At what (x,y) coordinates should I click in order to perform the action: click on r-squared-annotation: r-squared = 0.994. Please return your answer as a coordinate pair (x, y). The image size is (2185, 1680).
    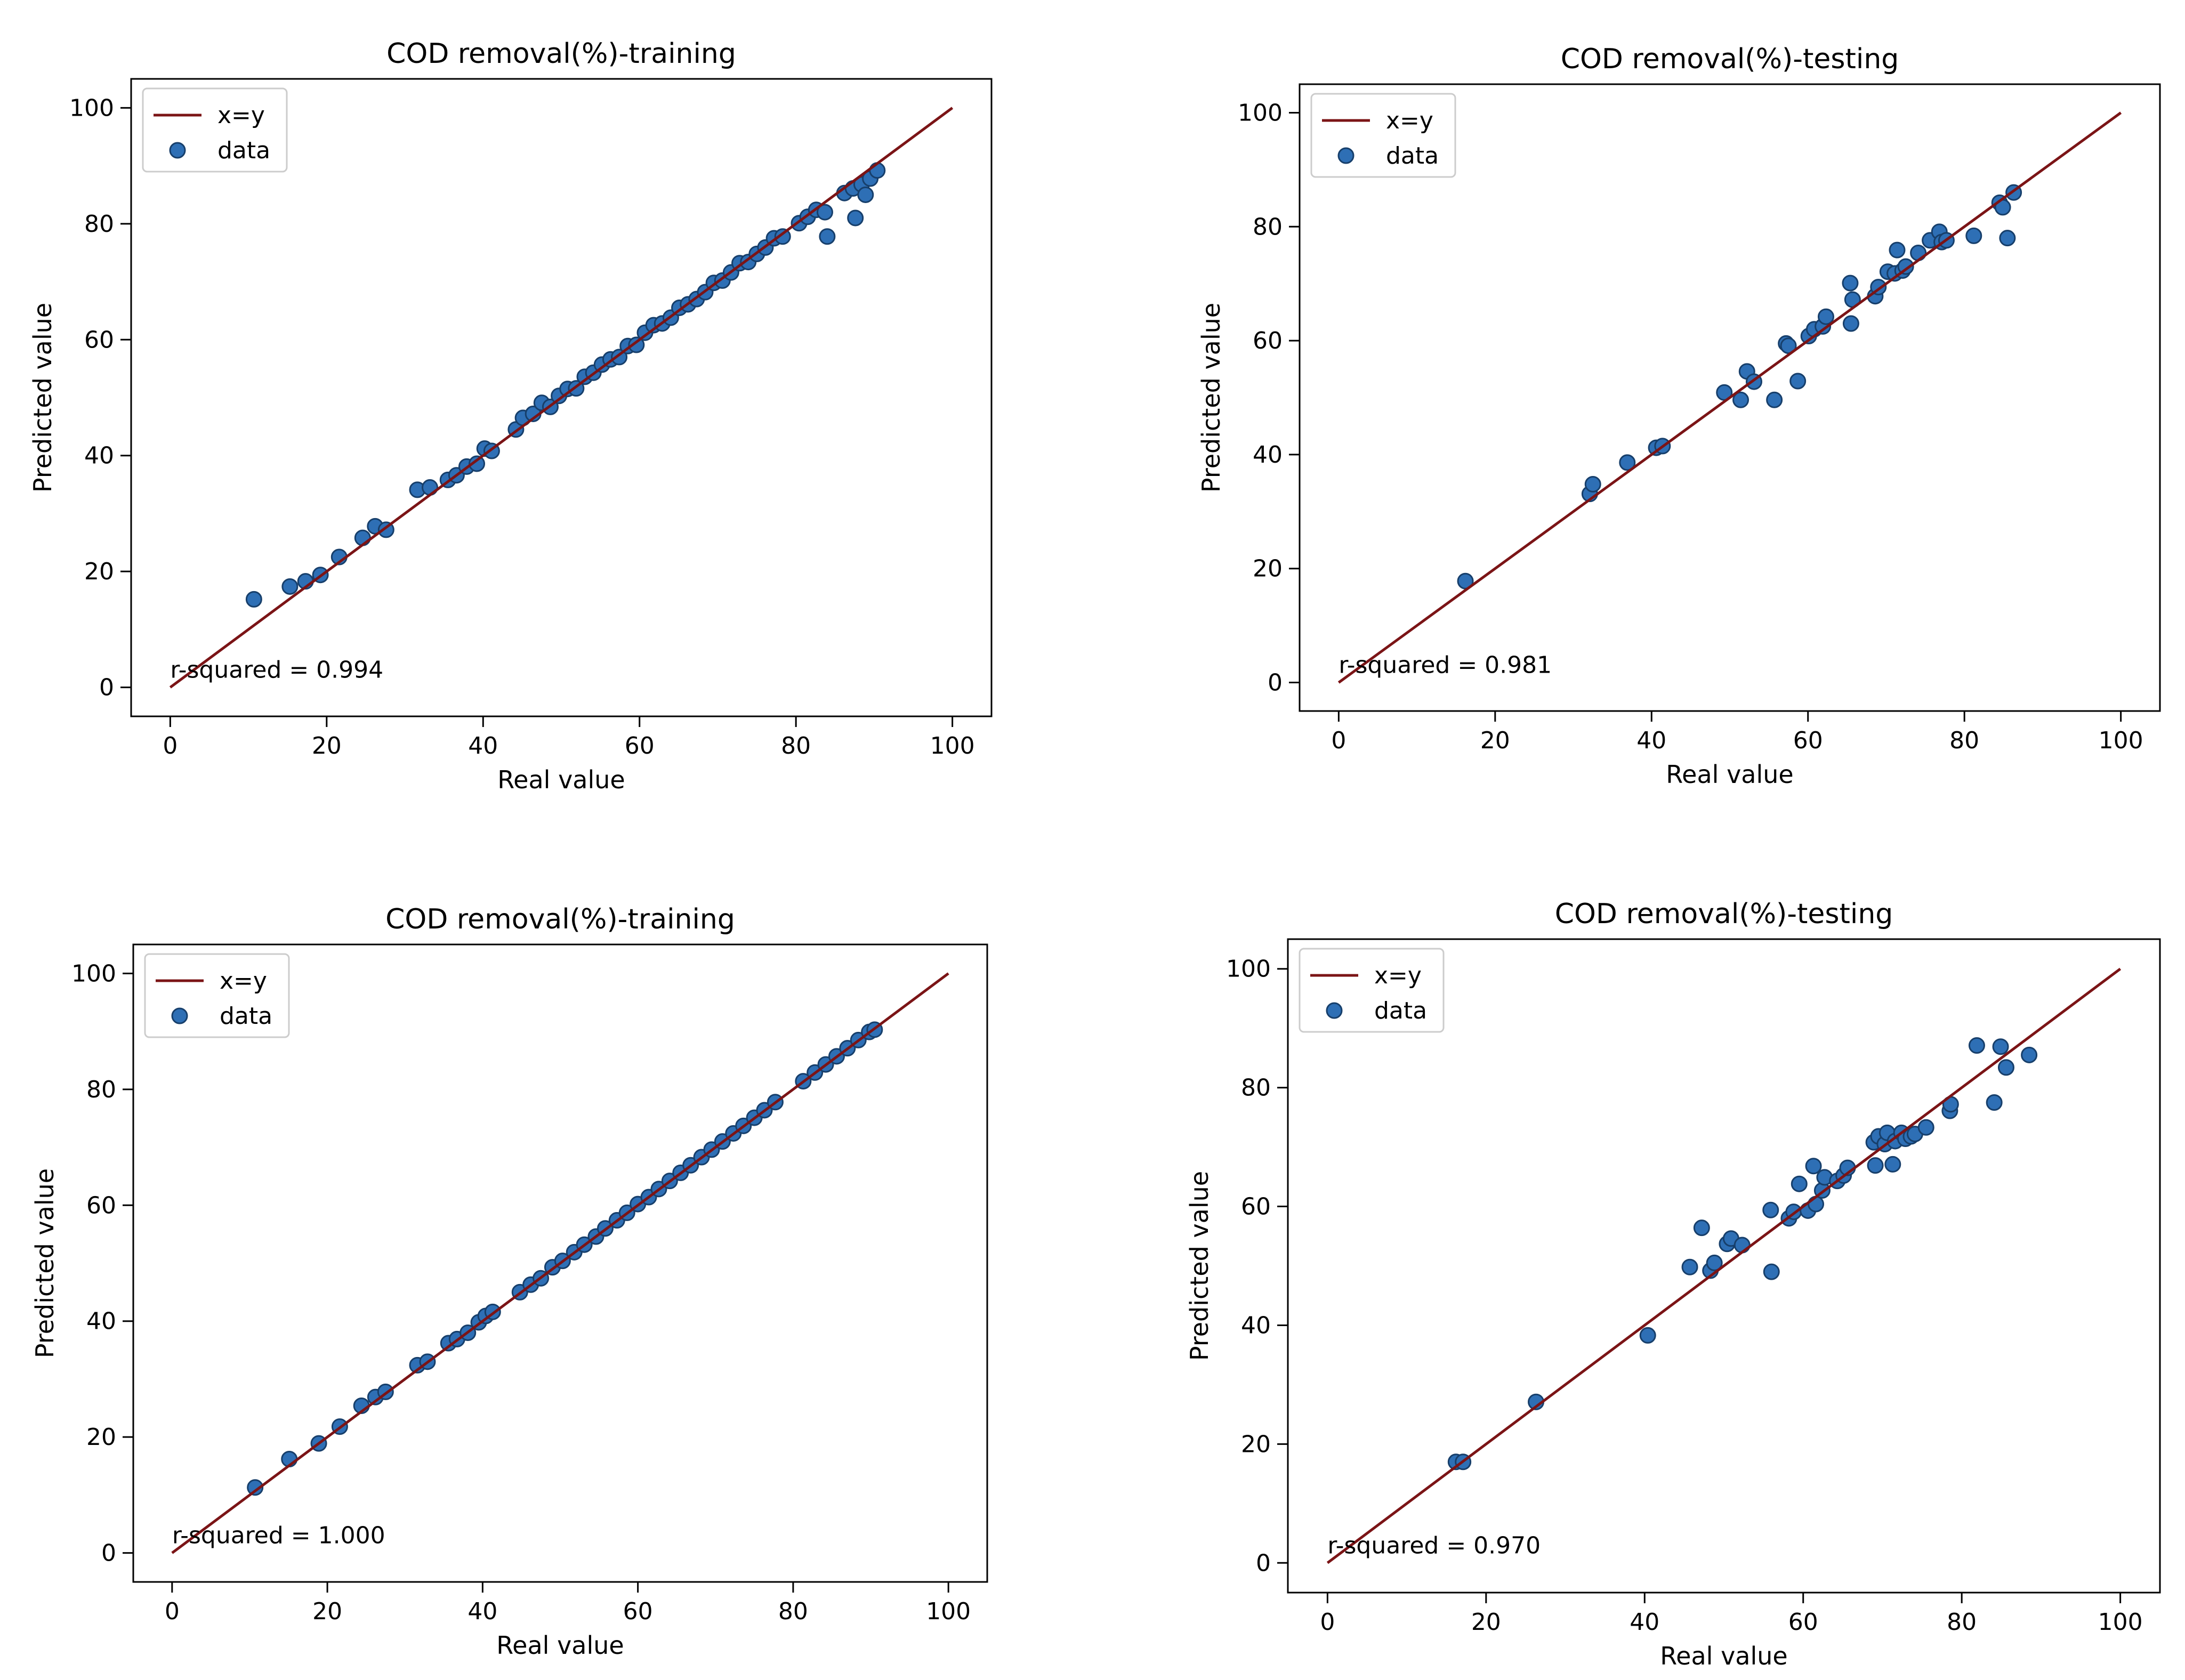
    Looking at the image, I should click on (276, 670).